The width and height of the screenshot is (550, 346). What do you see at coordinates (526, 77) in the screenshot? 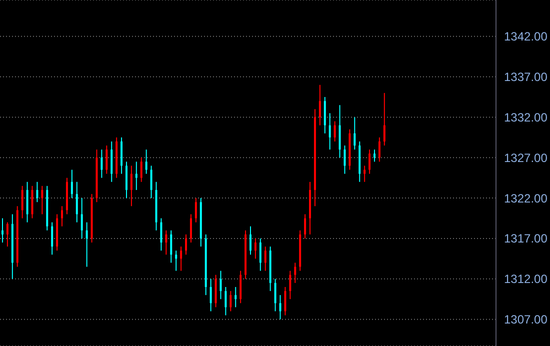
I see `y-tick-label: 1337.00` at bounding box center [526, 77].